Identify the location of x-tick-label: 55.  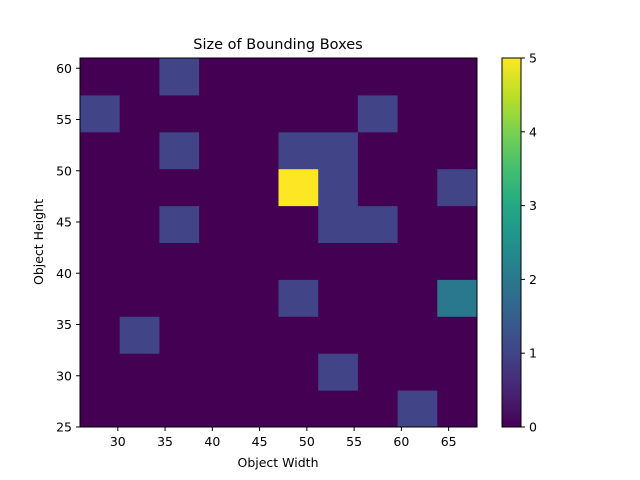
(354, 441).